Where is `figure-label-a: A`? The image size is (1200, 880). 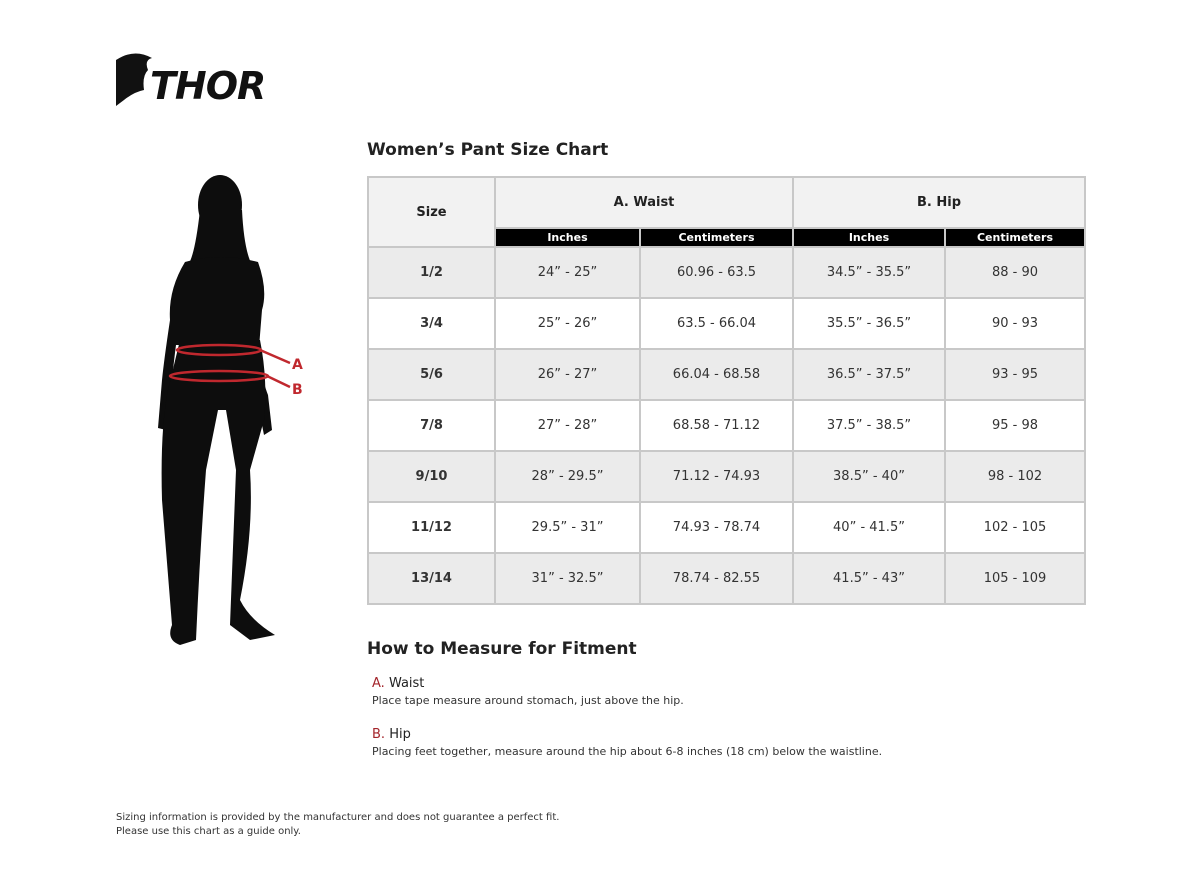
figure-label-a: A is located at coordinates (297, 365).